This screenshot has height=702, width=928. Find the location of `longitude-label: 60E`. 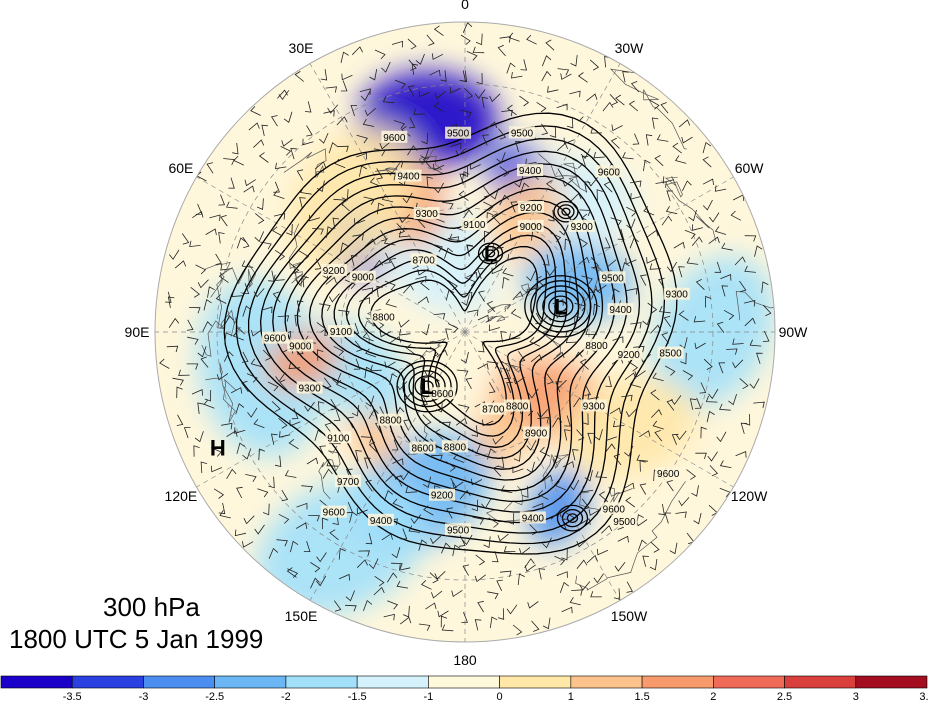

longitude-label: 60E is located at coordinates (180, 168).